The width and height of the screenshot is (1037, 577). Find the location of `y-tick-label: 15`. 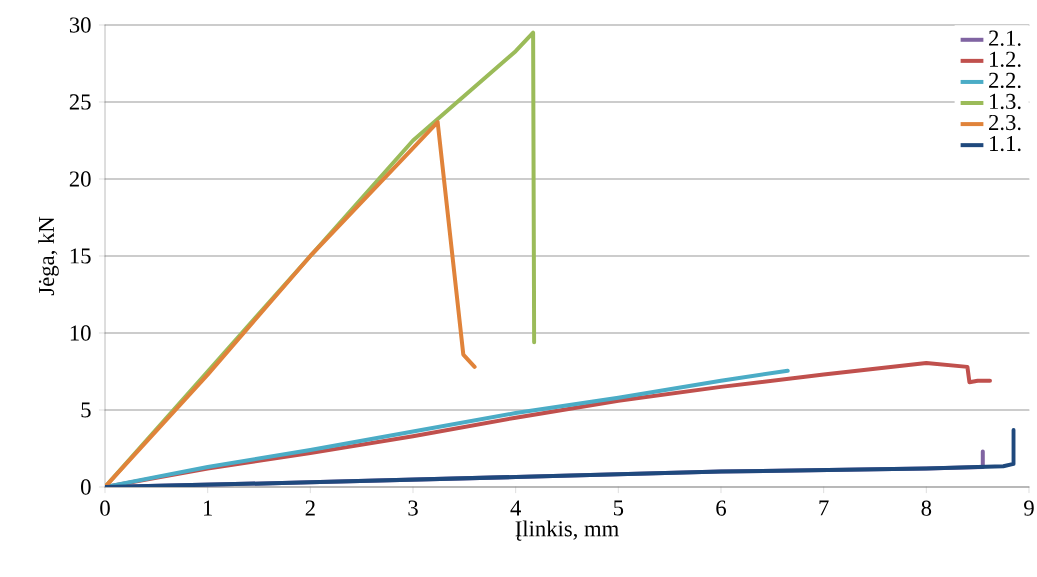

y-tick-label: 15 is located at coordinates (80, 256).